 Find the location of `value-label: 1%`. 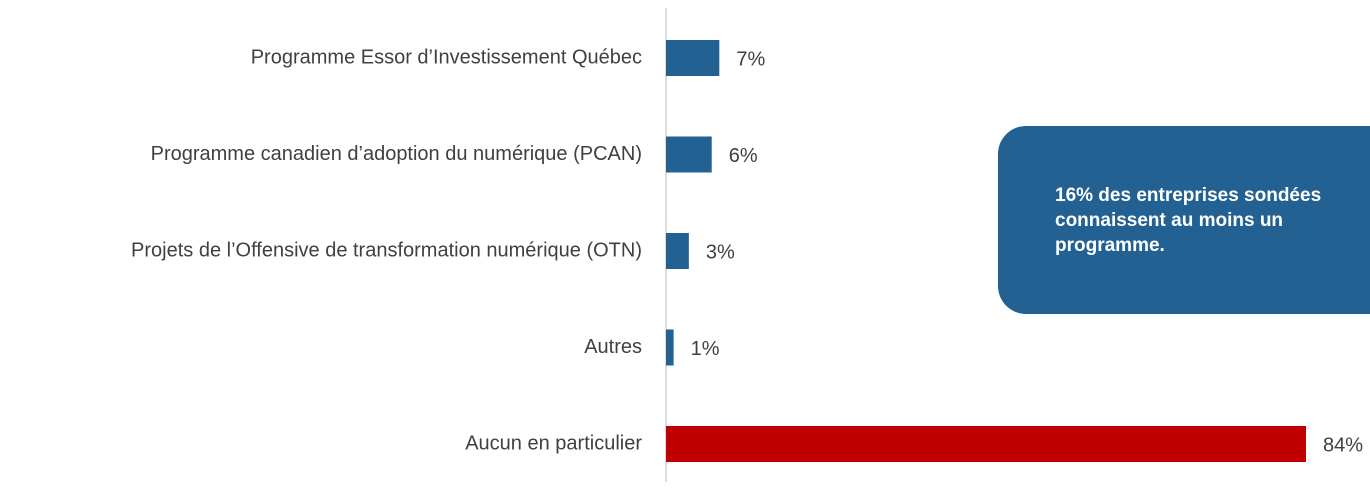

value-label: 1% is located at coordinates (705, 349).